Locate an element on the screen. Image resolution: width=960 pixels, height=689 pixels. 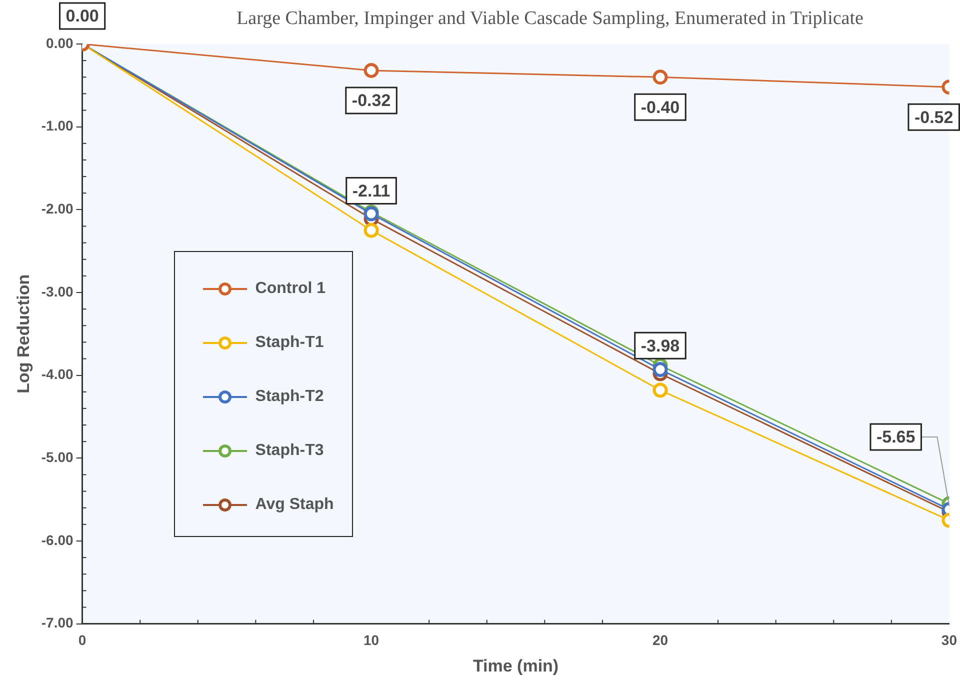
data-label: -2.11 is located at coordinates (371, 190).